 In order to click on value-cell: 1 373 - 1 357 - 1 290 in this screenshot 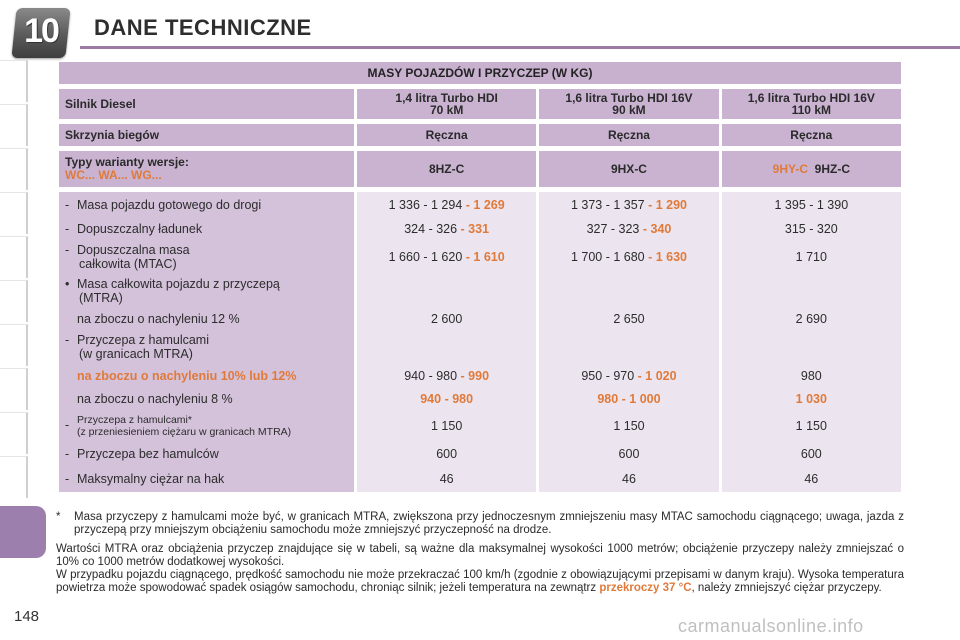, I will do `click(629, 205)`.